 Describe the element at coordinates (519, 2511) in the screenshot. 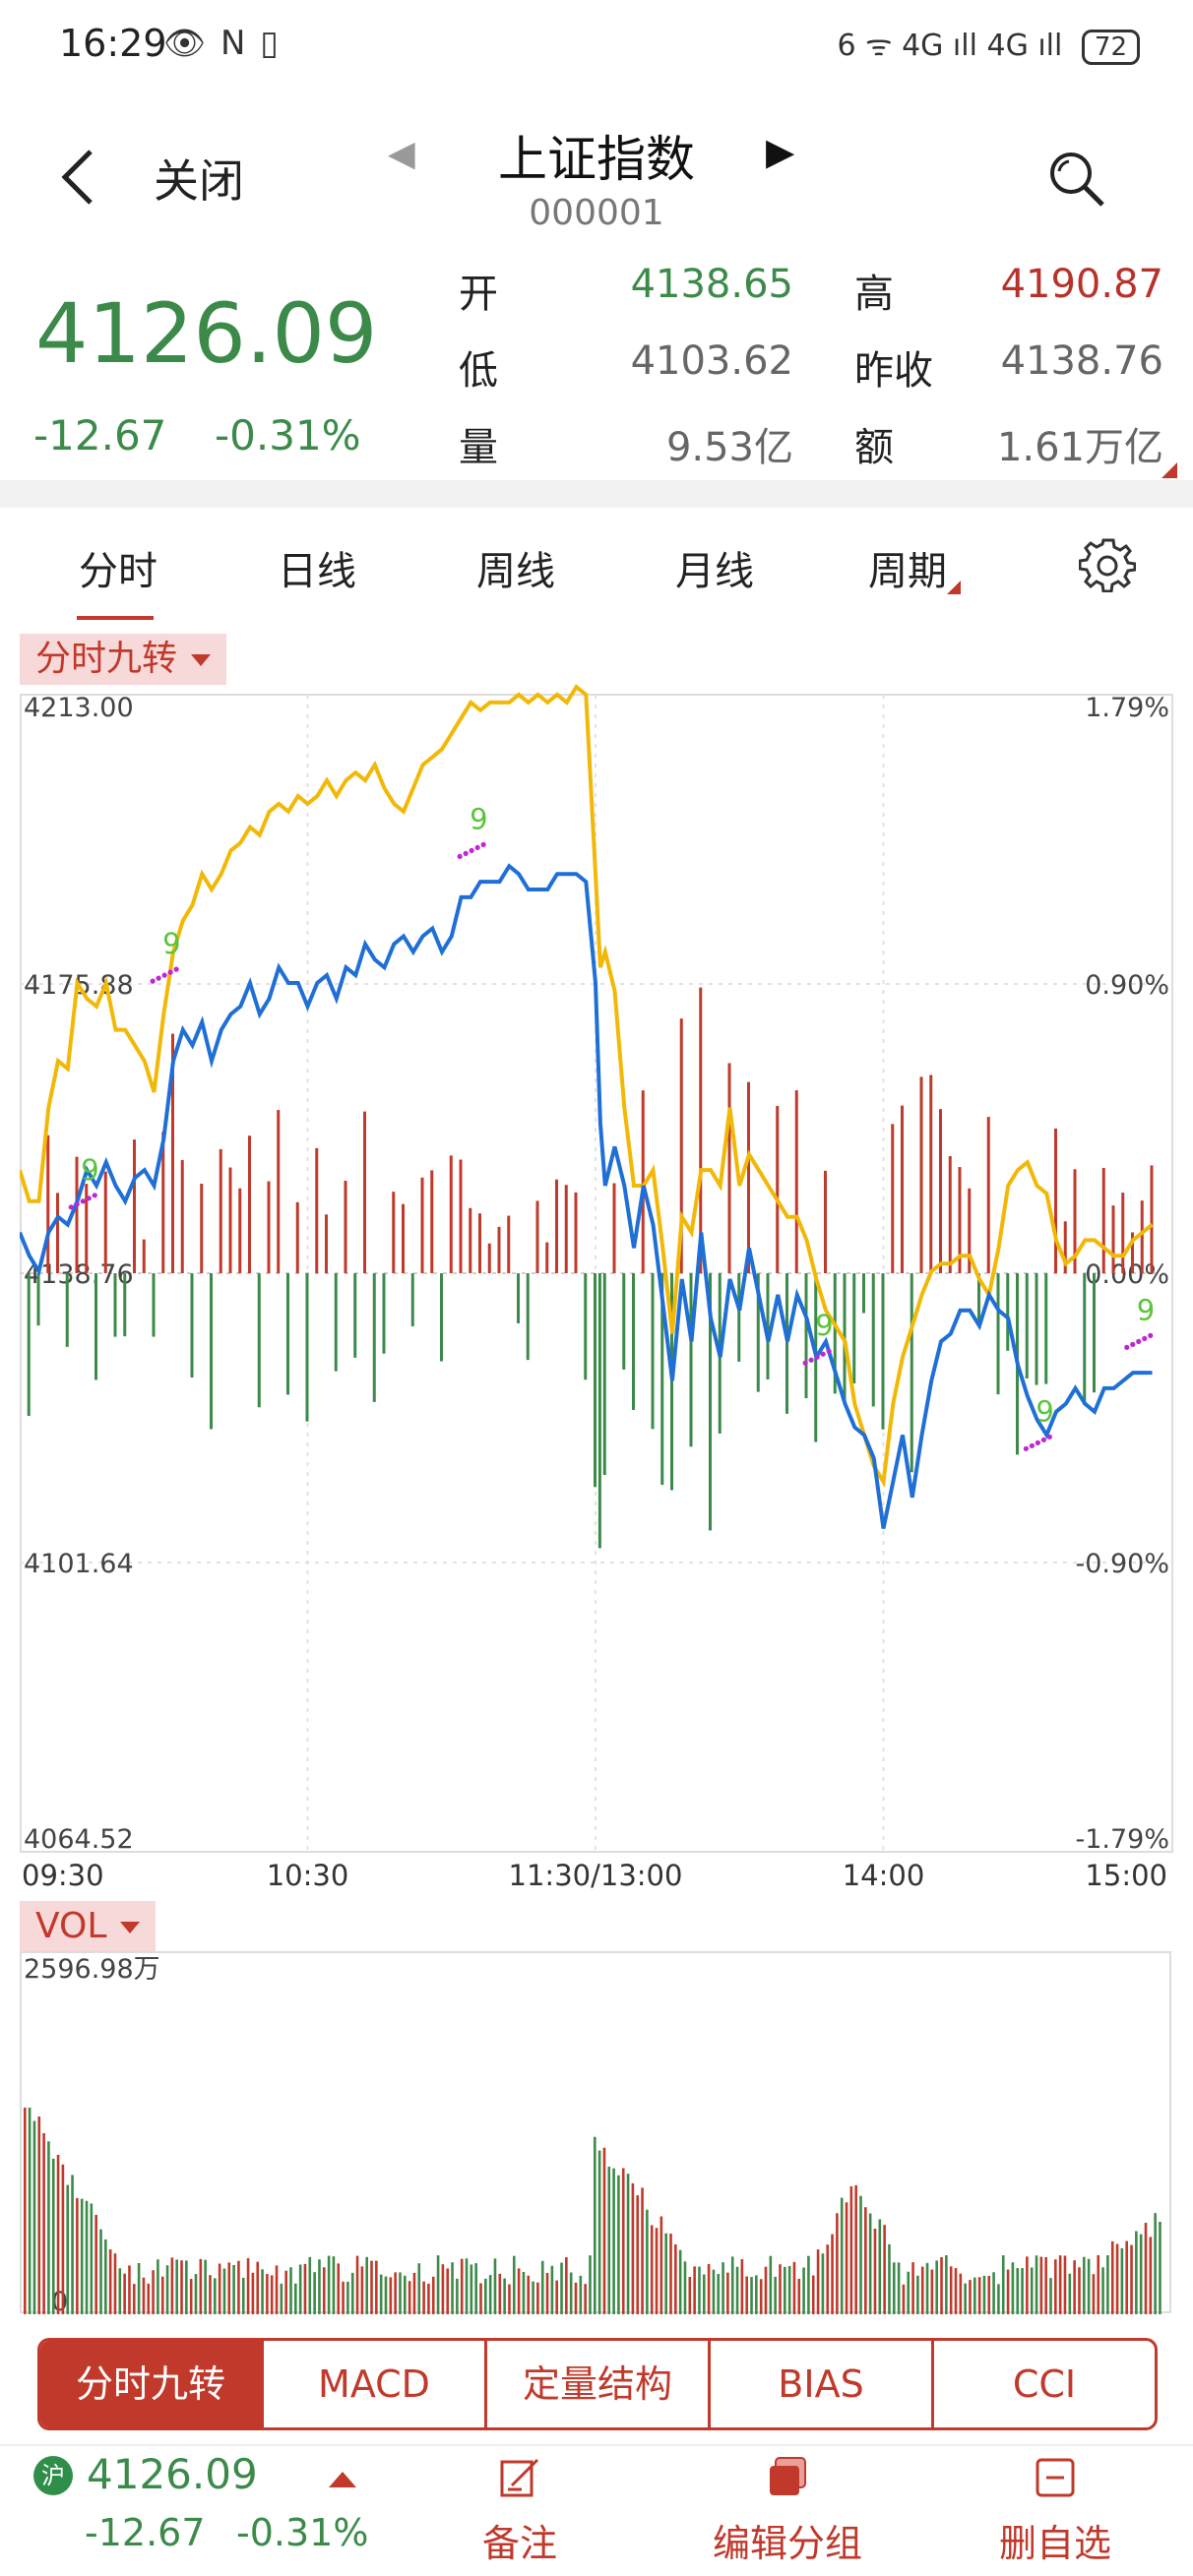

I see `note-button: 备注` at that location.